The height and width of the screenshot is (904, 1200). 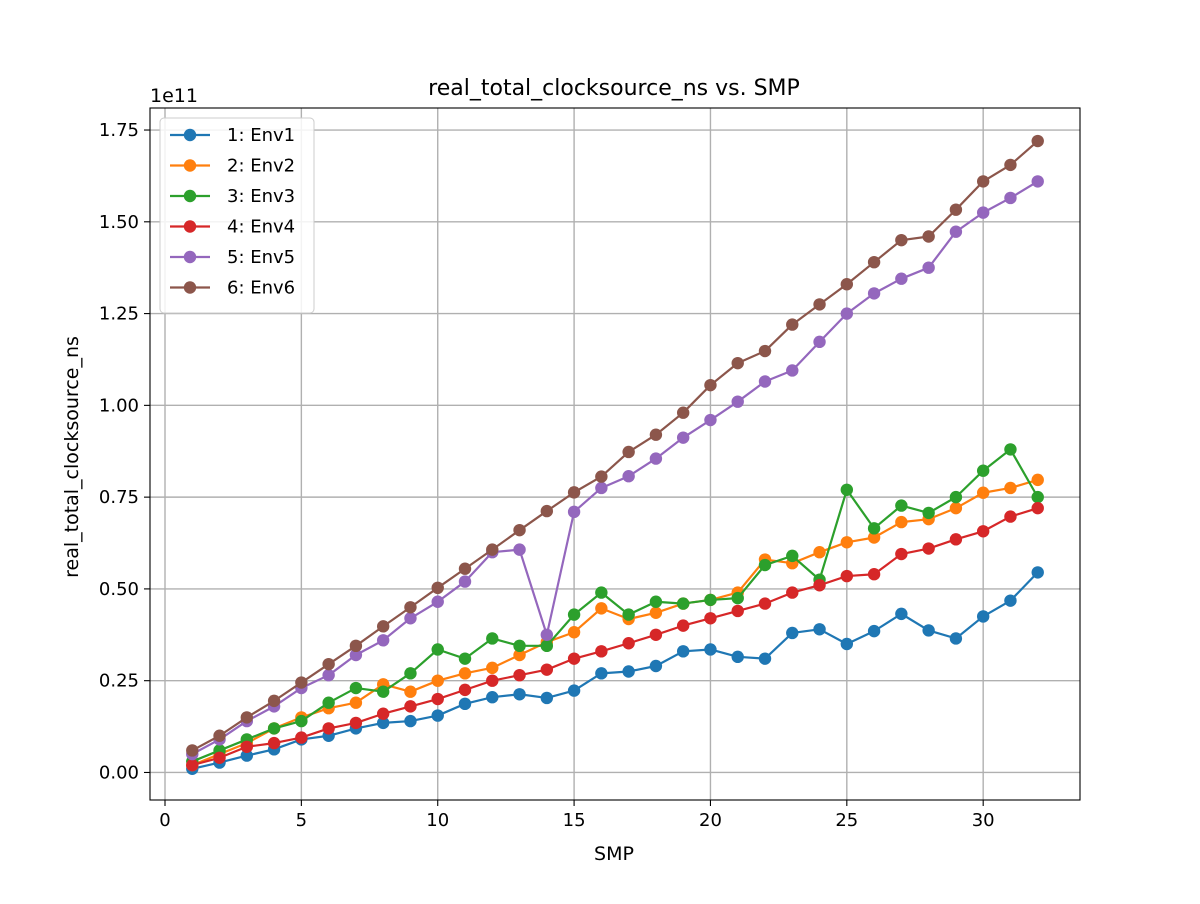 I want to click on legend-label: 3: Env3, so click(x=261, y=196).